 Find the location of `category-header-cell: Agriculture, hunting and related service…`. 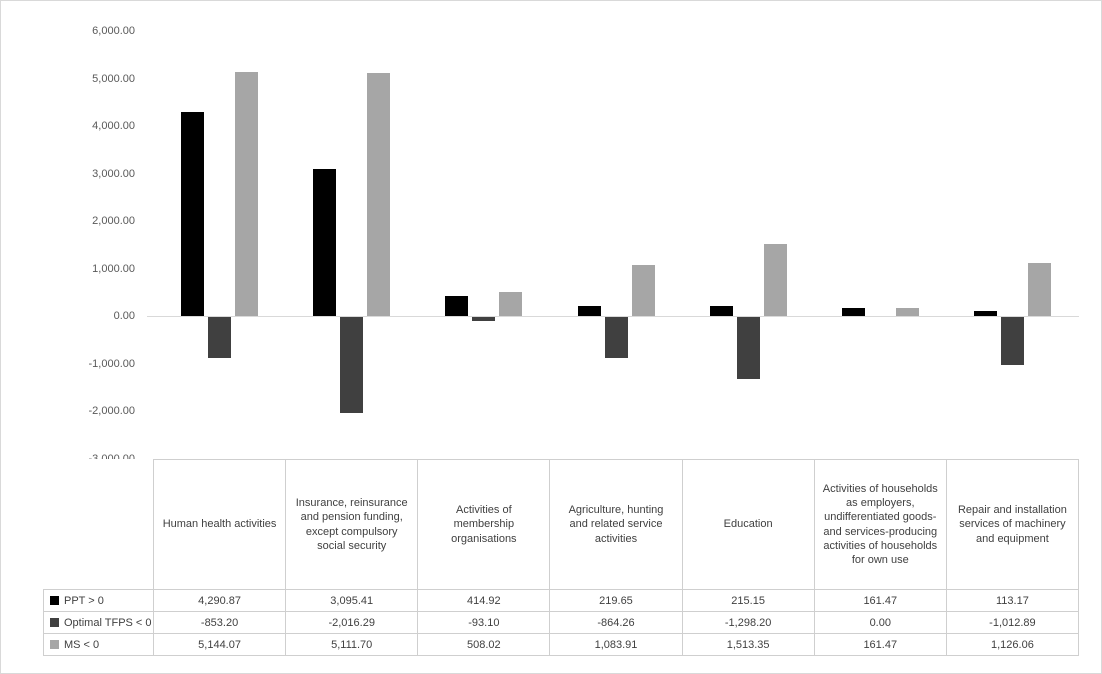

category-header-cell: Agriculture, hunting and related service… is located at coordinates (616, 524).